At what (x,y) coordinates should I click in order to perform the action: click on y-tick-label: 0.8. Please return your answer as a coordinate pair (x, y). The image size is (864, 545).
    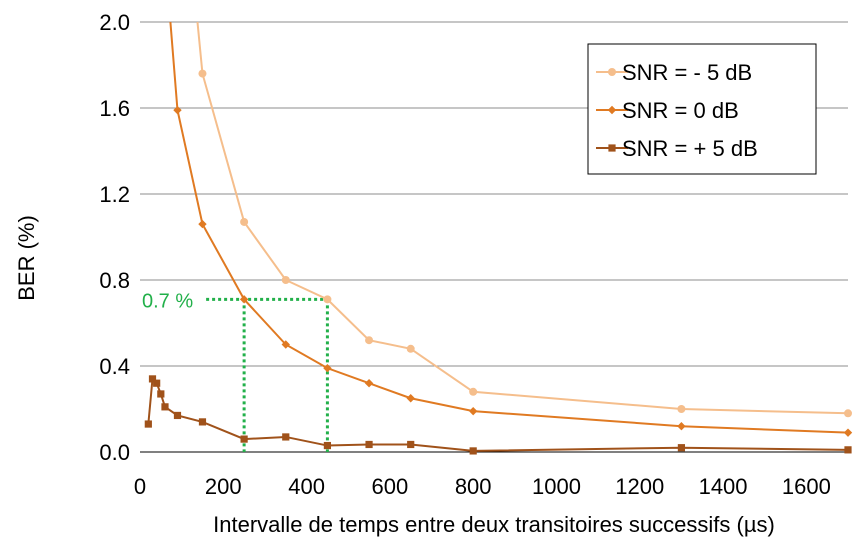
    Looking at the image, I should click on (114, 280).